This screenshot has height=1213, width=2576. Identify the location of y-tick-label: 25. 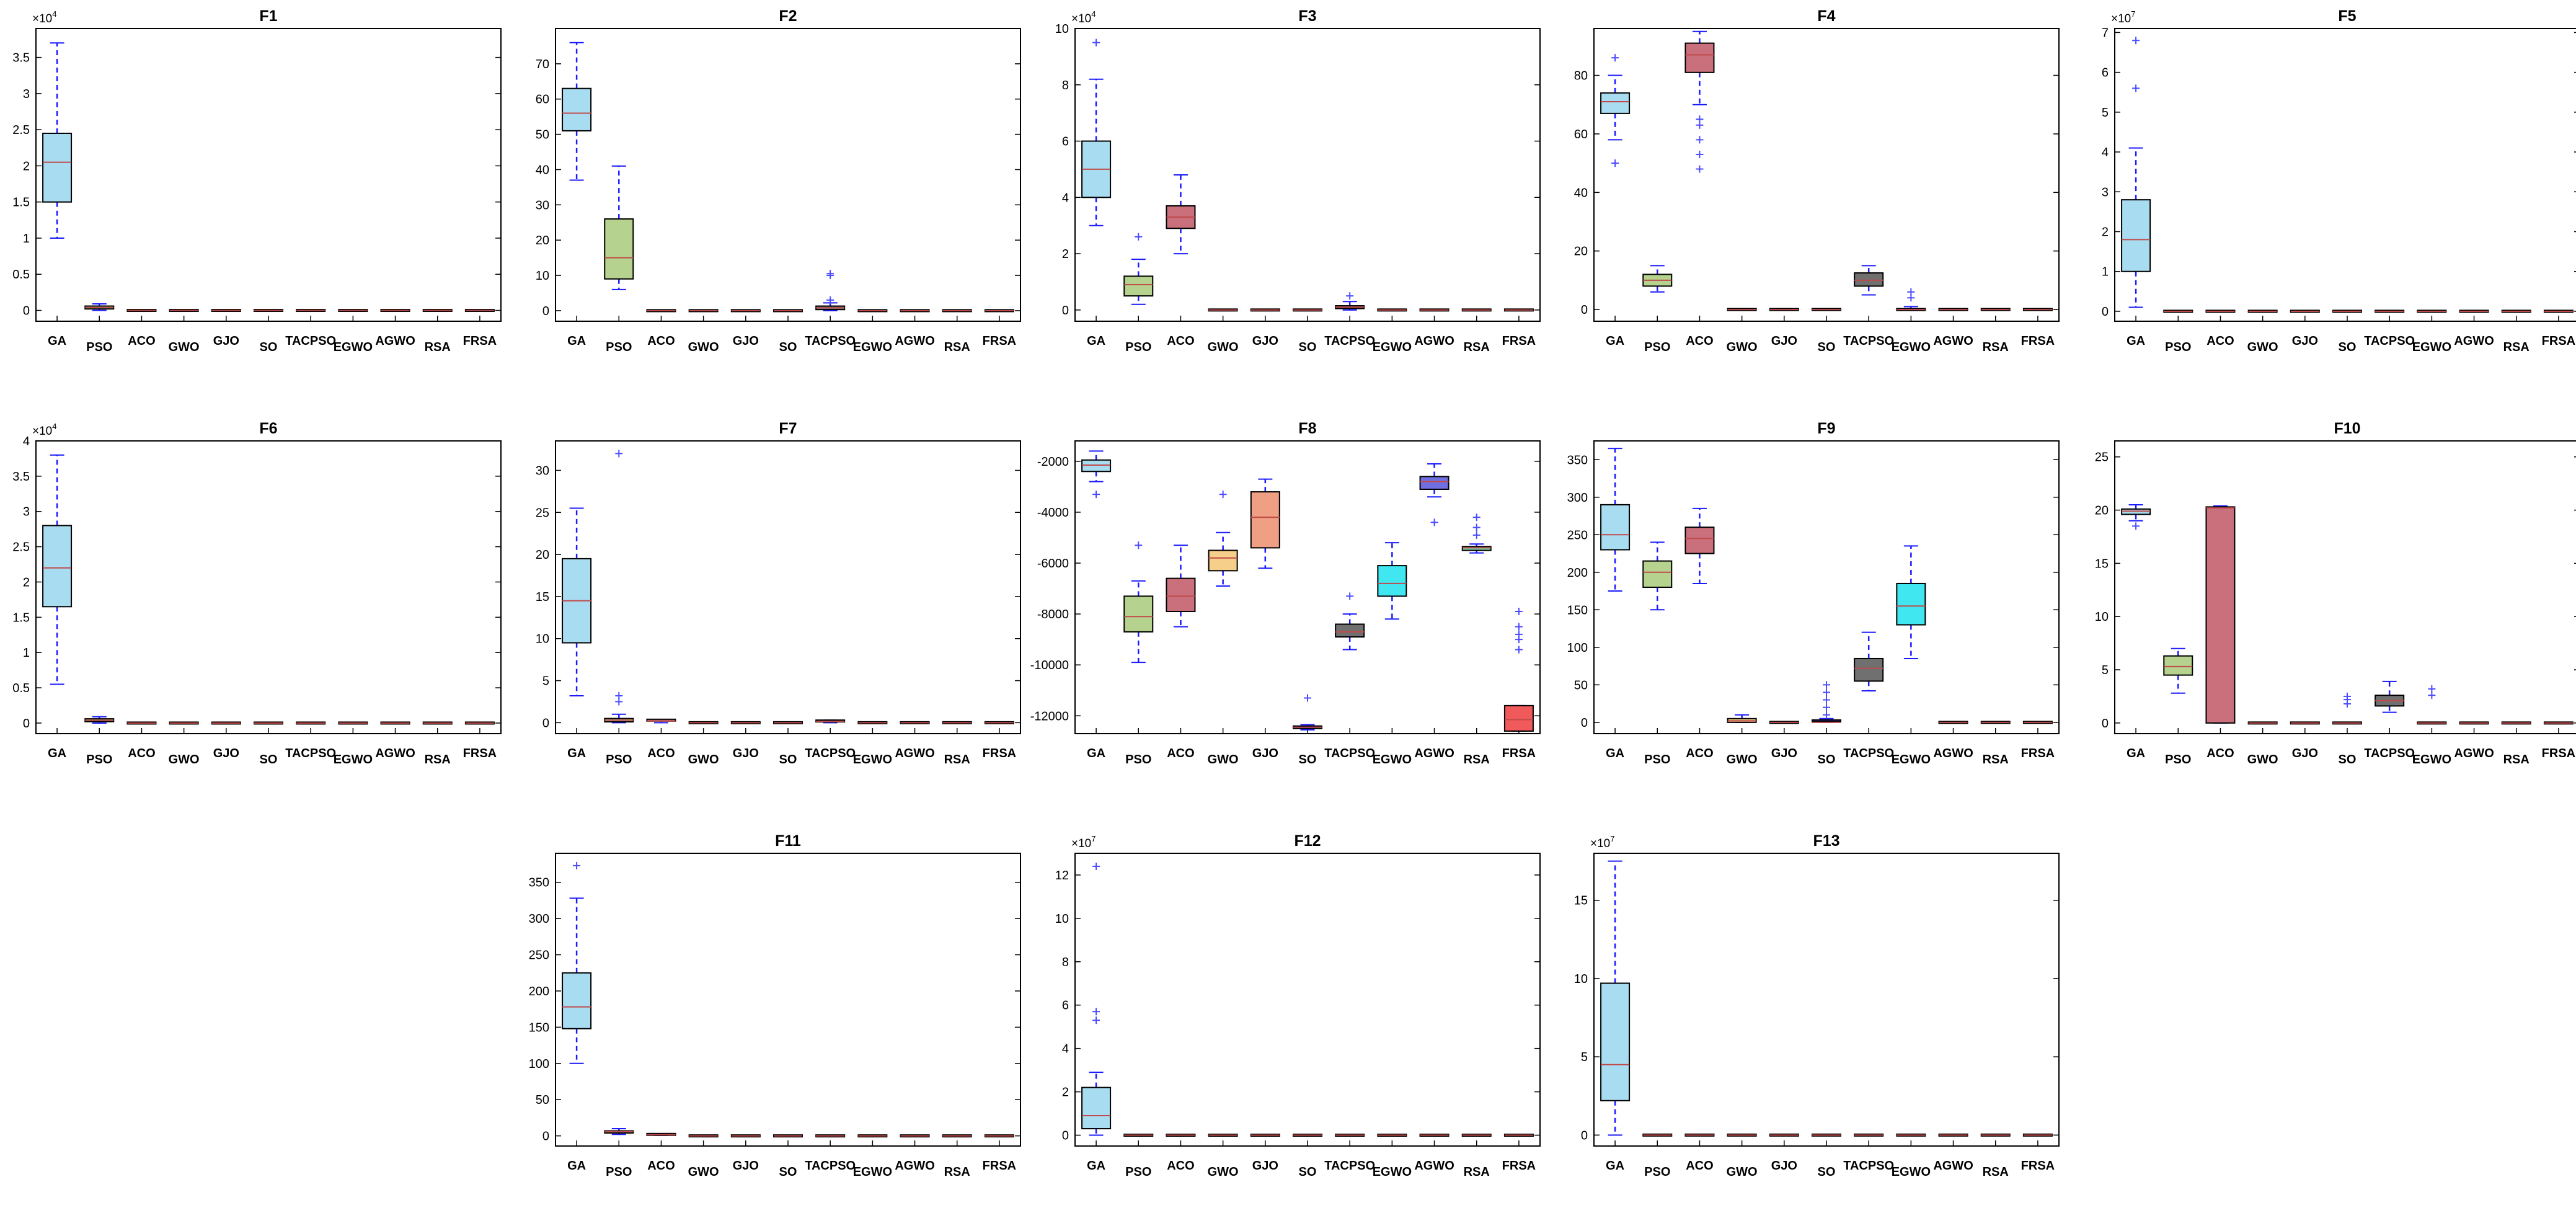
(2102, 458).